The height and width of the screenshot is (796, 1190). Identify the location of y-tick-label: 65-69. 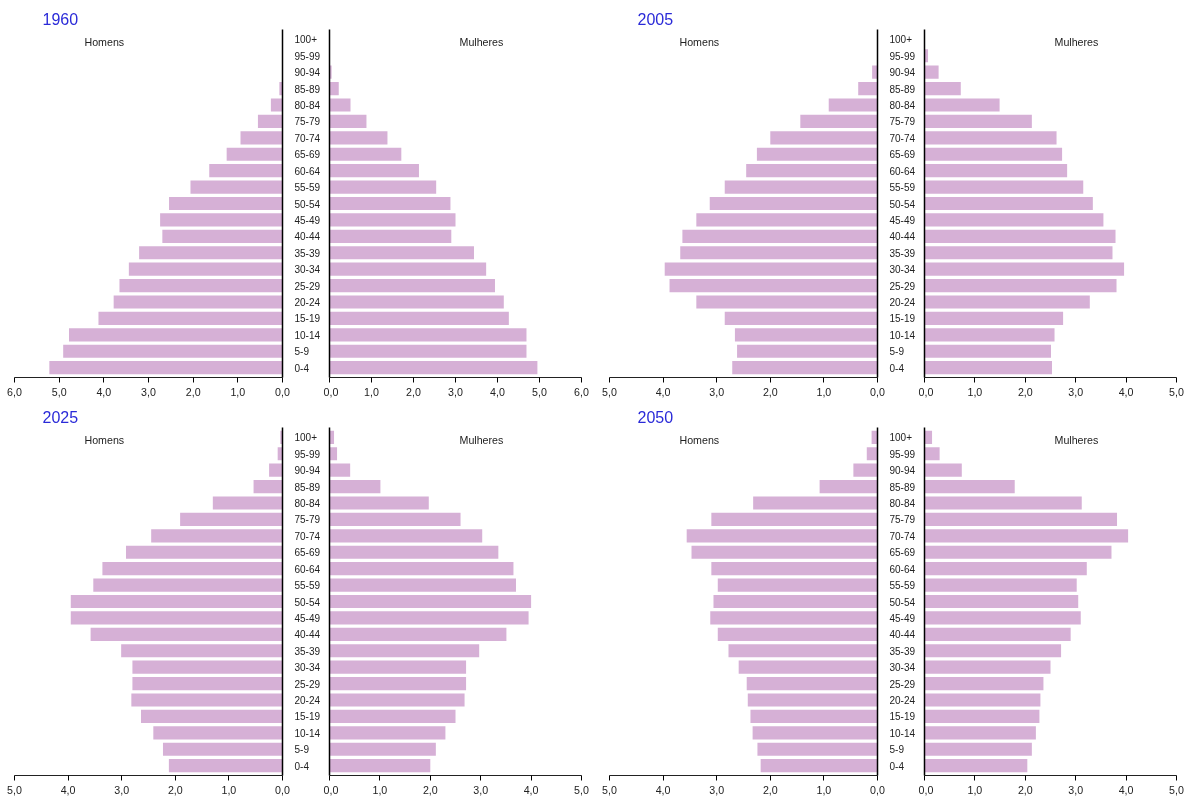
(307, 155).